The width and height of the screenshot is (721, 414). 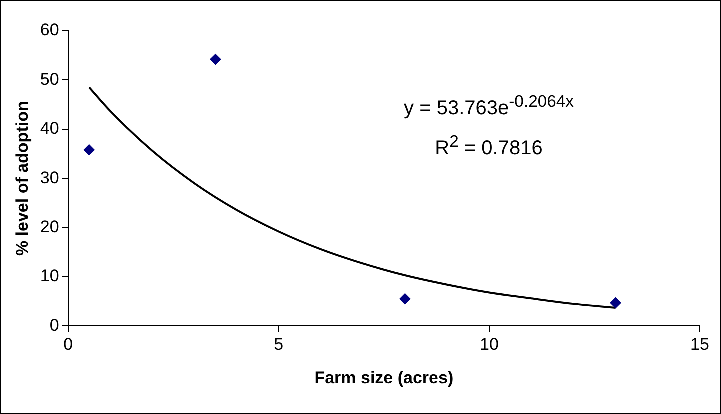 I want to click on y-tick-label: 30, so click(x=50, y=178).